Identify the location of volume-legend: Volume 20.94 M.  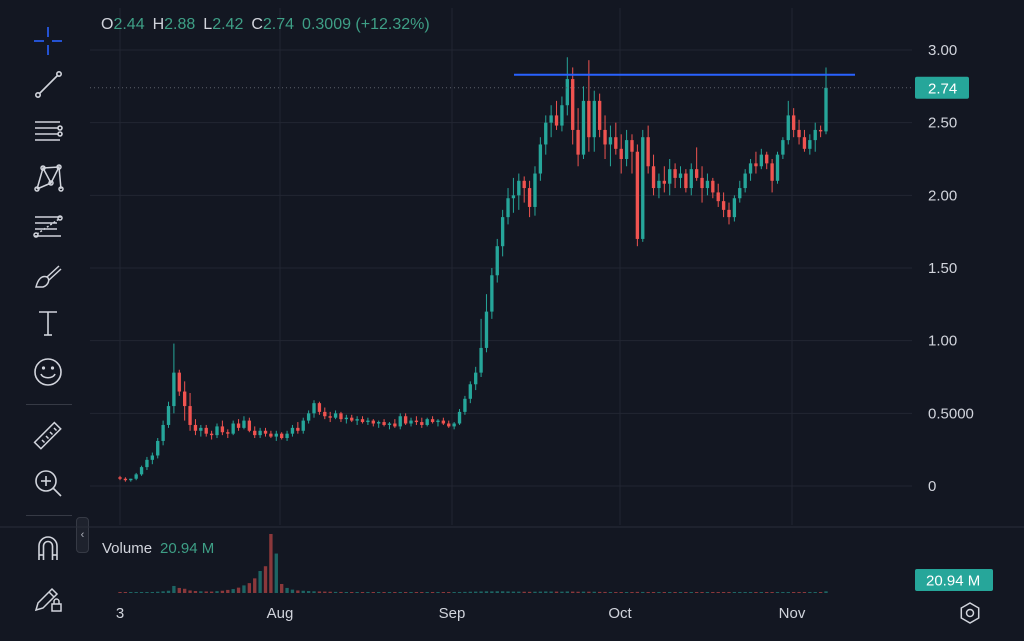
(158, 548).